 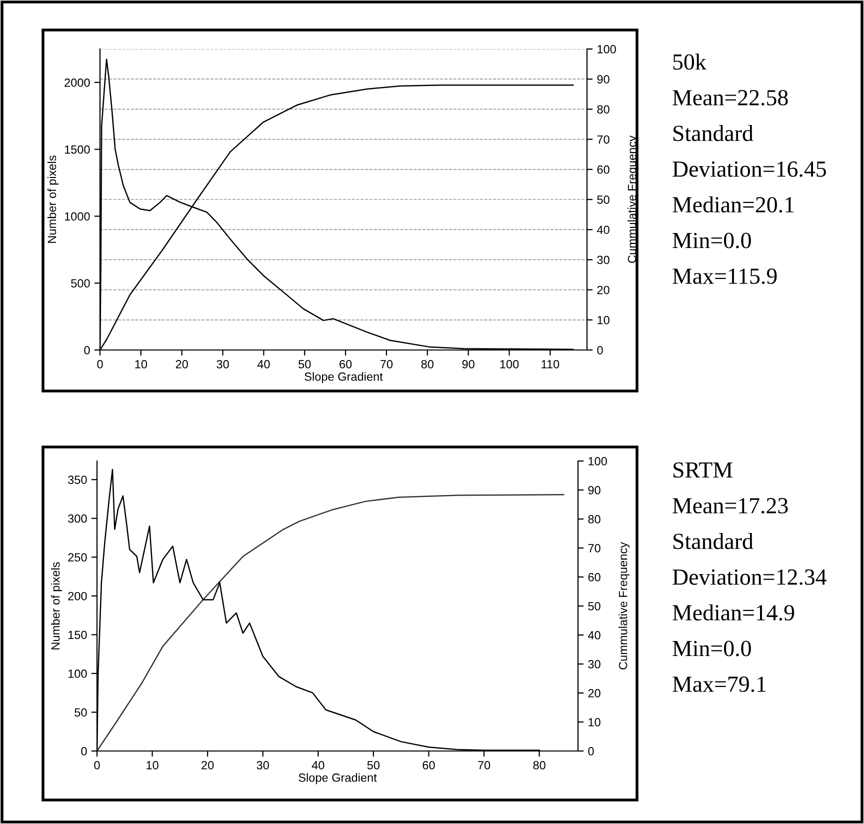 What do you see at coordinates (77, 149) in the screenshot?
I see `y-tick-label: 1500` at bounding box center [77, 149].